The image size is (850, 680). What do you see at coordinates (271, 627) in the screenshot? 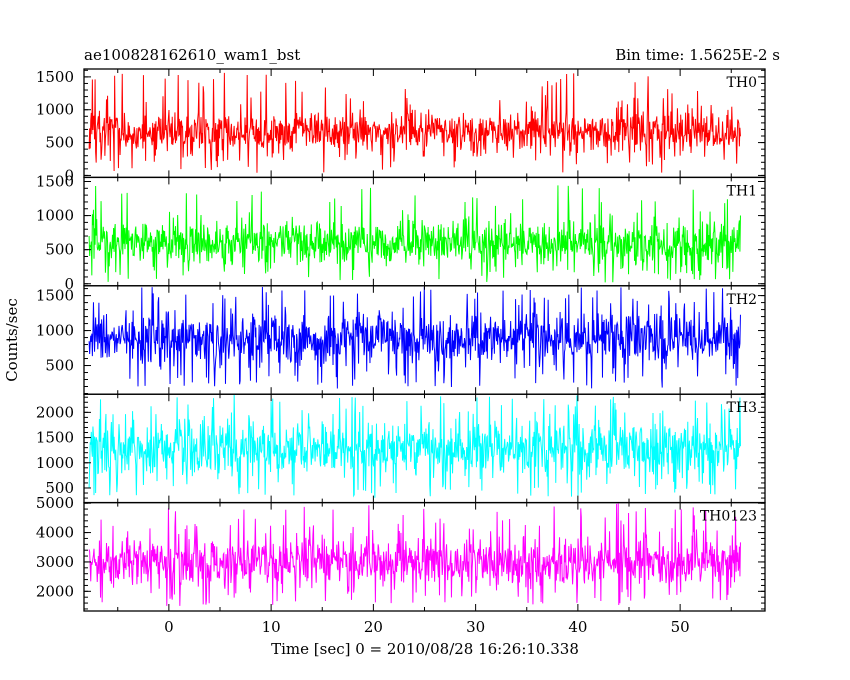
I see `x-tick-label: 10` at bounding box center [271, 627].